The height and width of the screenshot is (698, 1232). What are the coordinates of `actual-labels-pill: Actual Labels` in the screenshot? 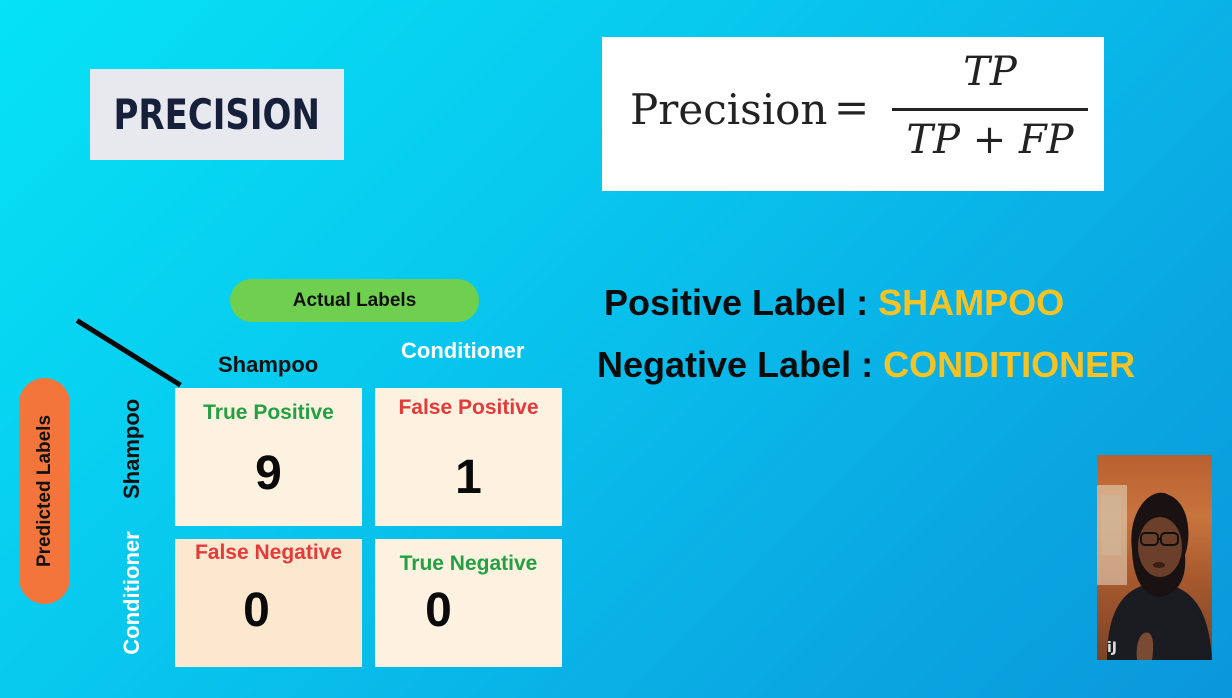 It's located at (354, 300).